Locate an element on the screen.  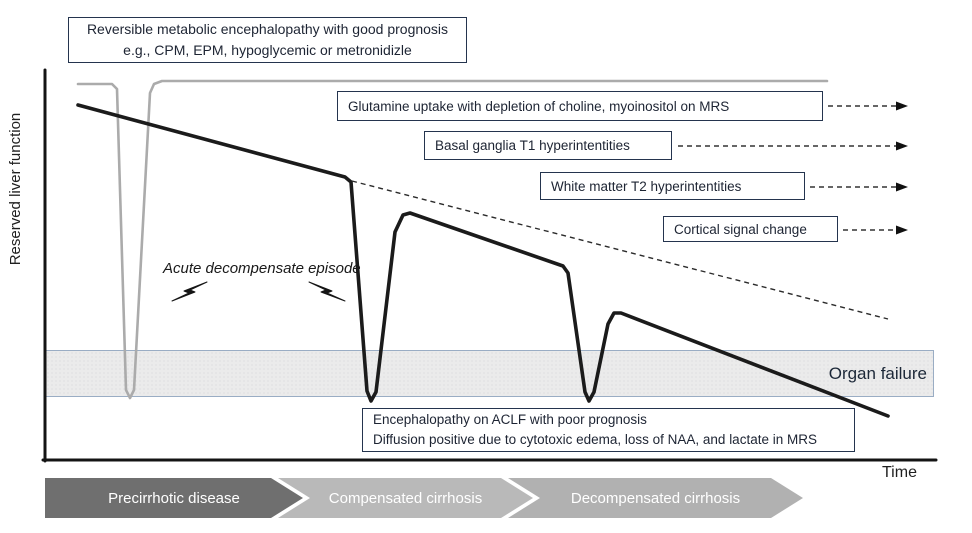
arrow-glutamine-head-icon is located at coordinates (902, 106).